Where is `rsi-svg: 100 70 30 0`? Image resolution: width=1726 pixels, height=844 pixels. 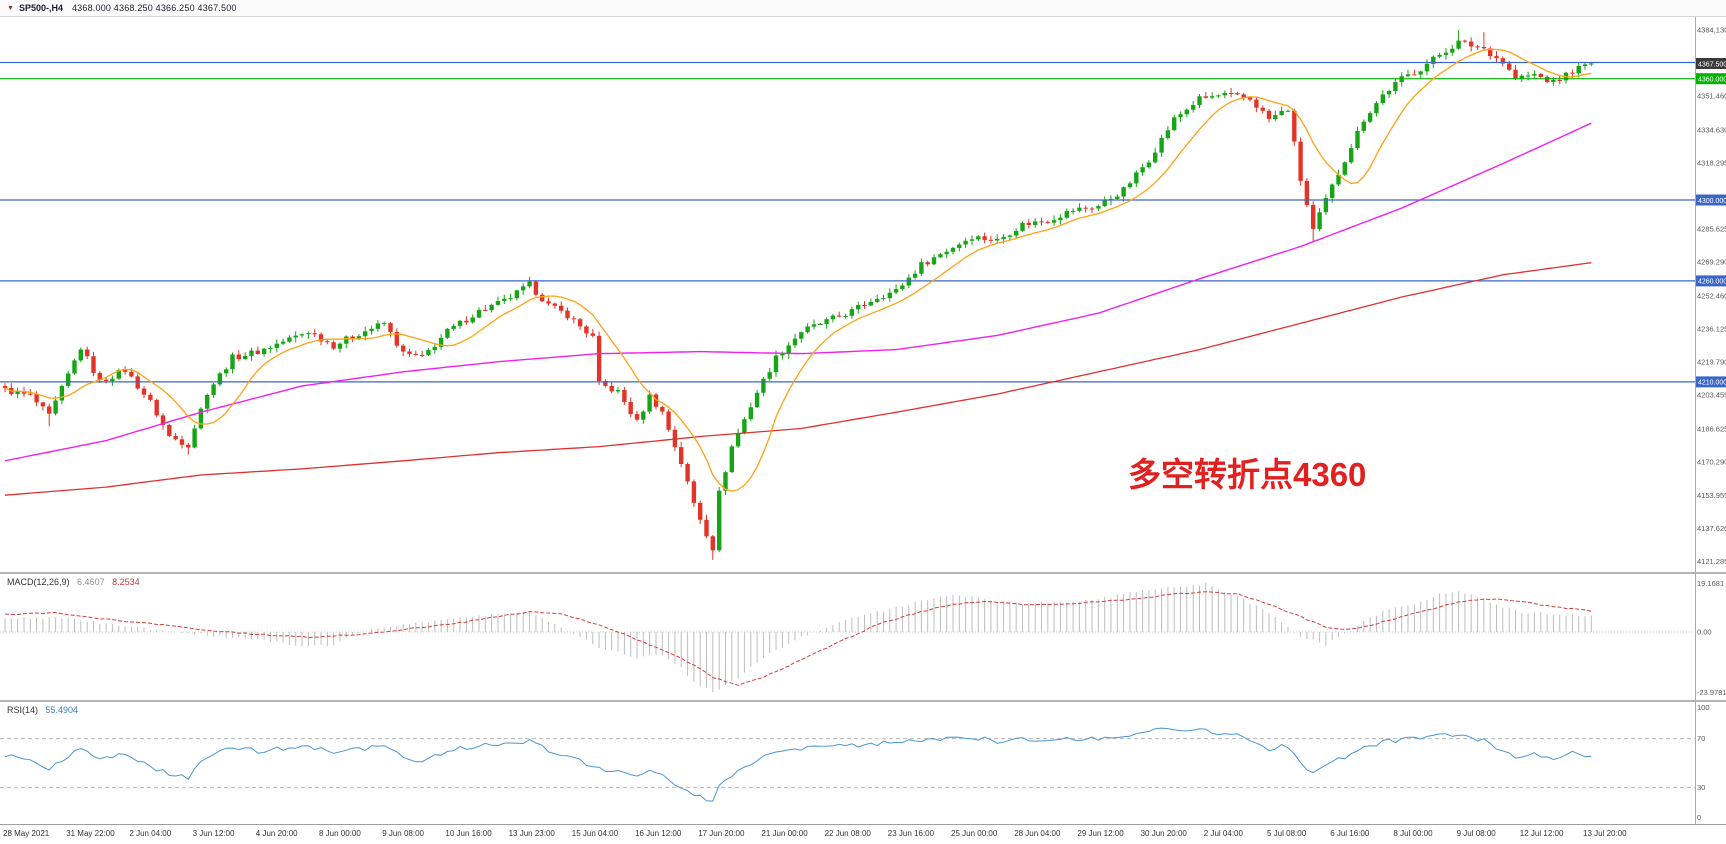
rsi-svg: 100 70 30 0 is located at coordinates (855, 762).